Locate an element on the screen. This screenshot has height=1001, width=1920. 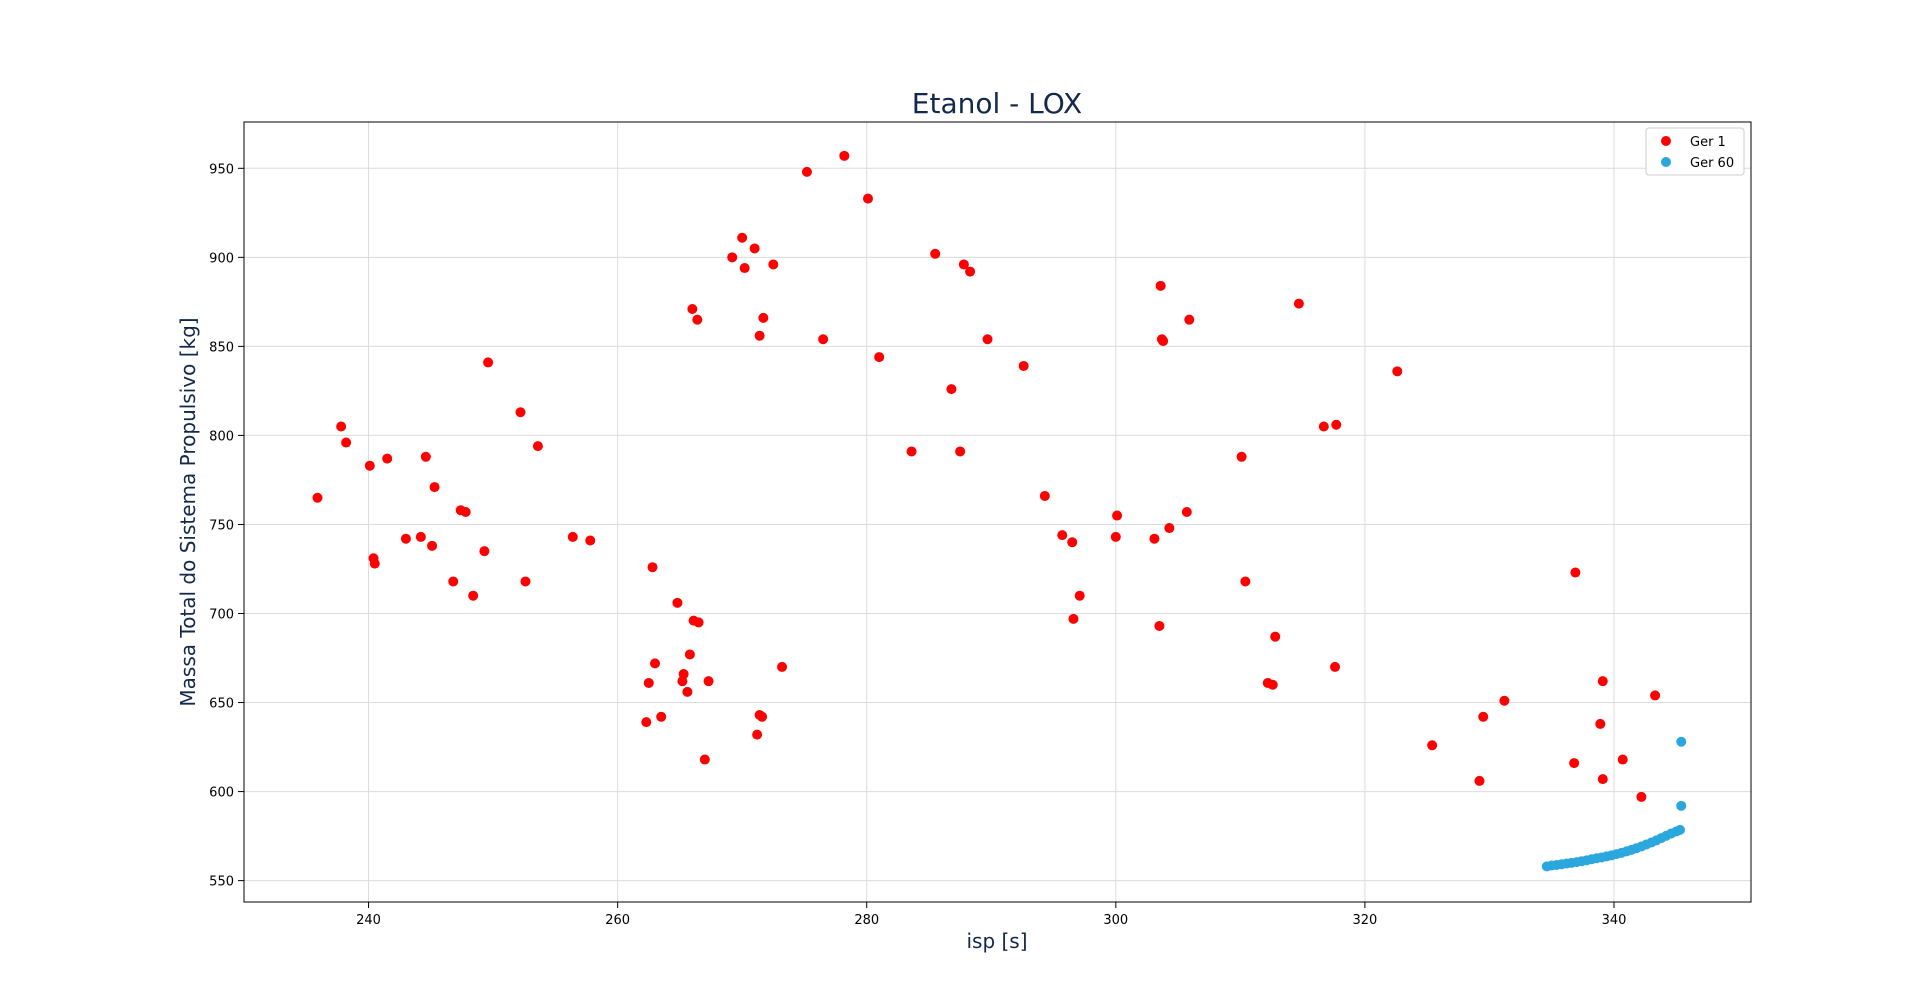
legend-label-ger-60: Ger 60 is located at coordinates (1712, 163).